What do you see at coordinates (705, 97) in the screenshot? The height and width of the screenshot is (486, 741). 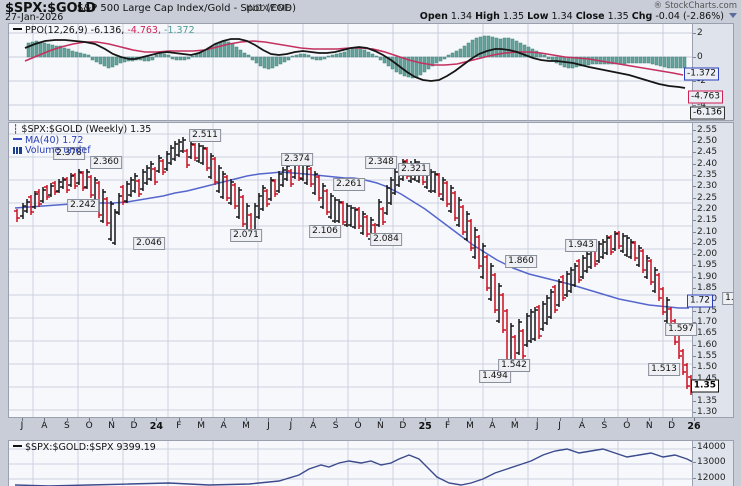 I see `ppo-signal-value-flag: -4.763` at bounding box center [705, 97].